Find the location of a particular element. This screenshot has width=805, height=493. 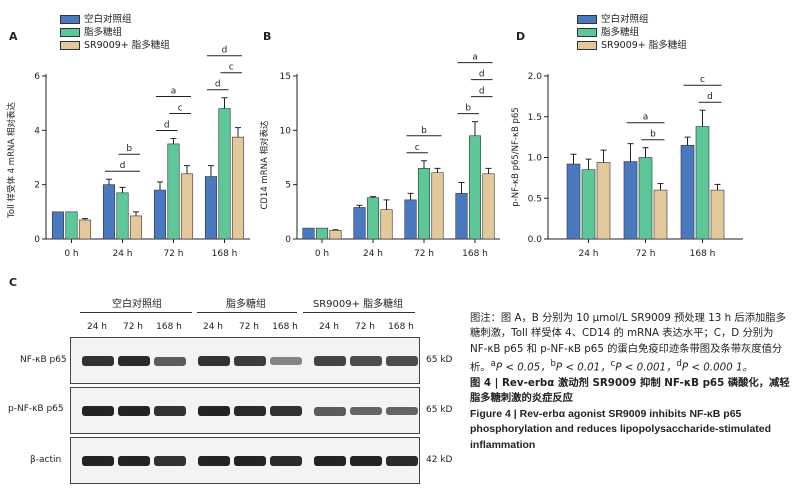

legend-label-sr9009: SR9009+ 脂多糖组 is located at coordinates (127, 45).